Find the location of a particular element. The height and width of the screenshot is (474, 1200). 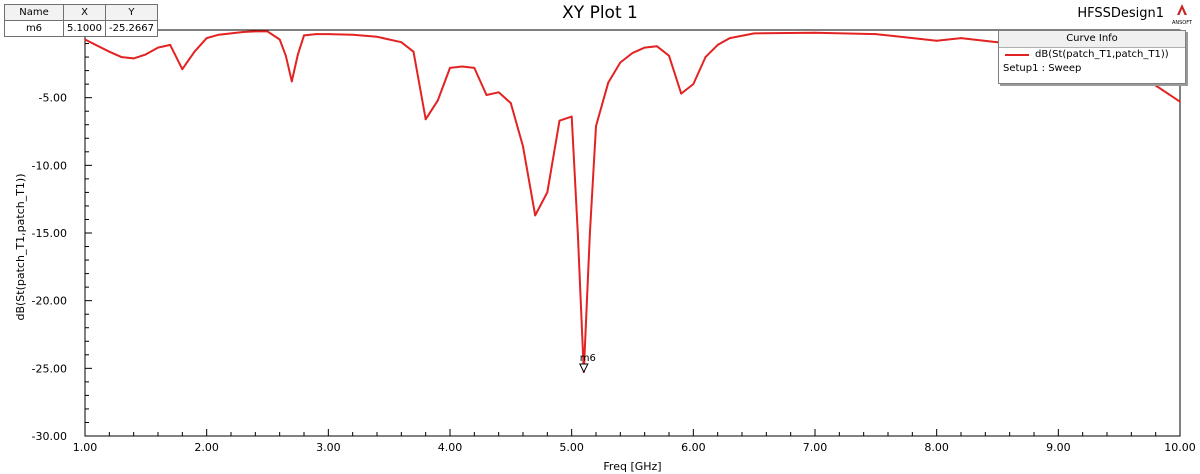

y-tick-label: -15.00 is located at coordinates (49, 233).